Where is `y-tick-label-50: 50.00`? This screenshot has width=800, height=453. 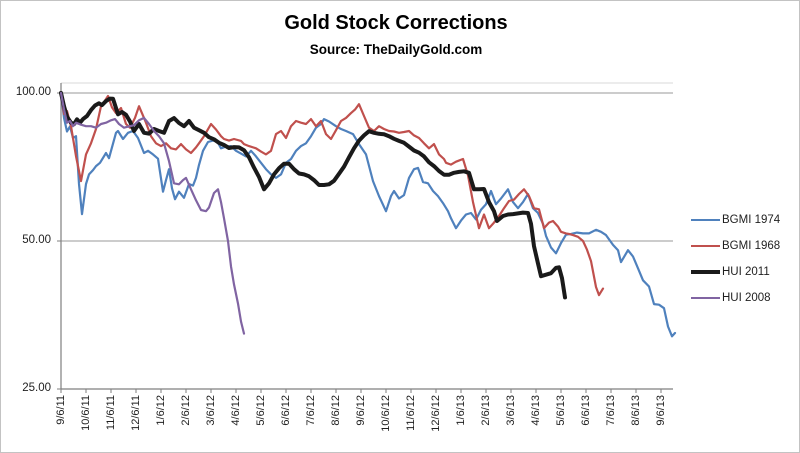
y-tick-label-50: 50.00 is located at coordinates (36, 240).